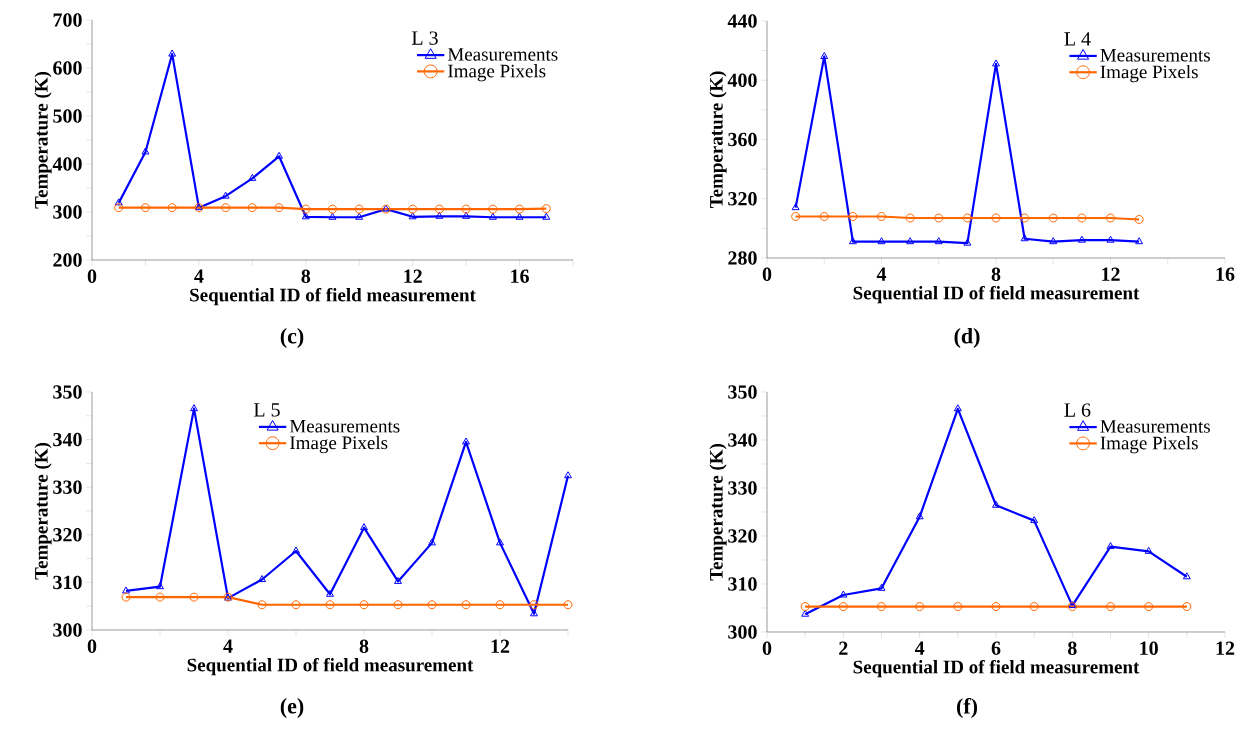  I want to click on y-tick-label: 360, so click(742, 139).